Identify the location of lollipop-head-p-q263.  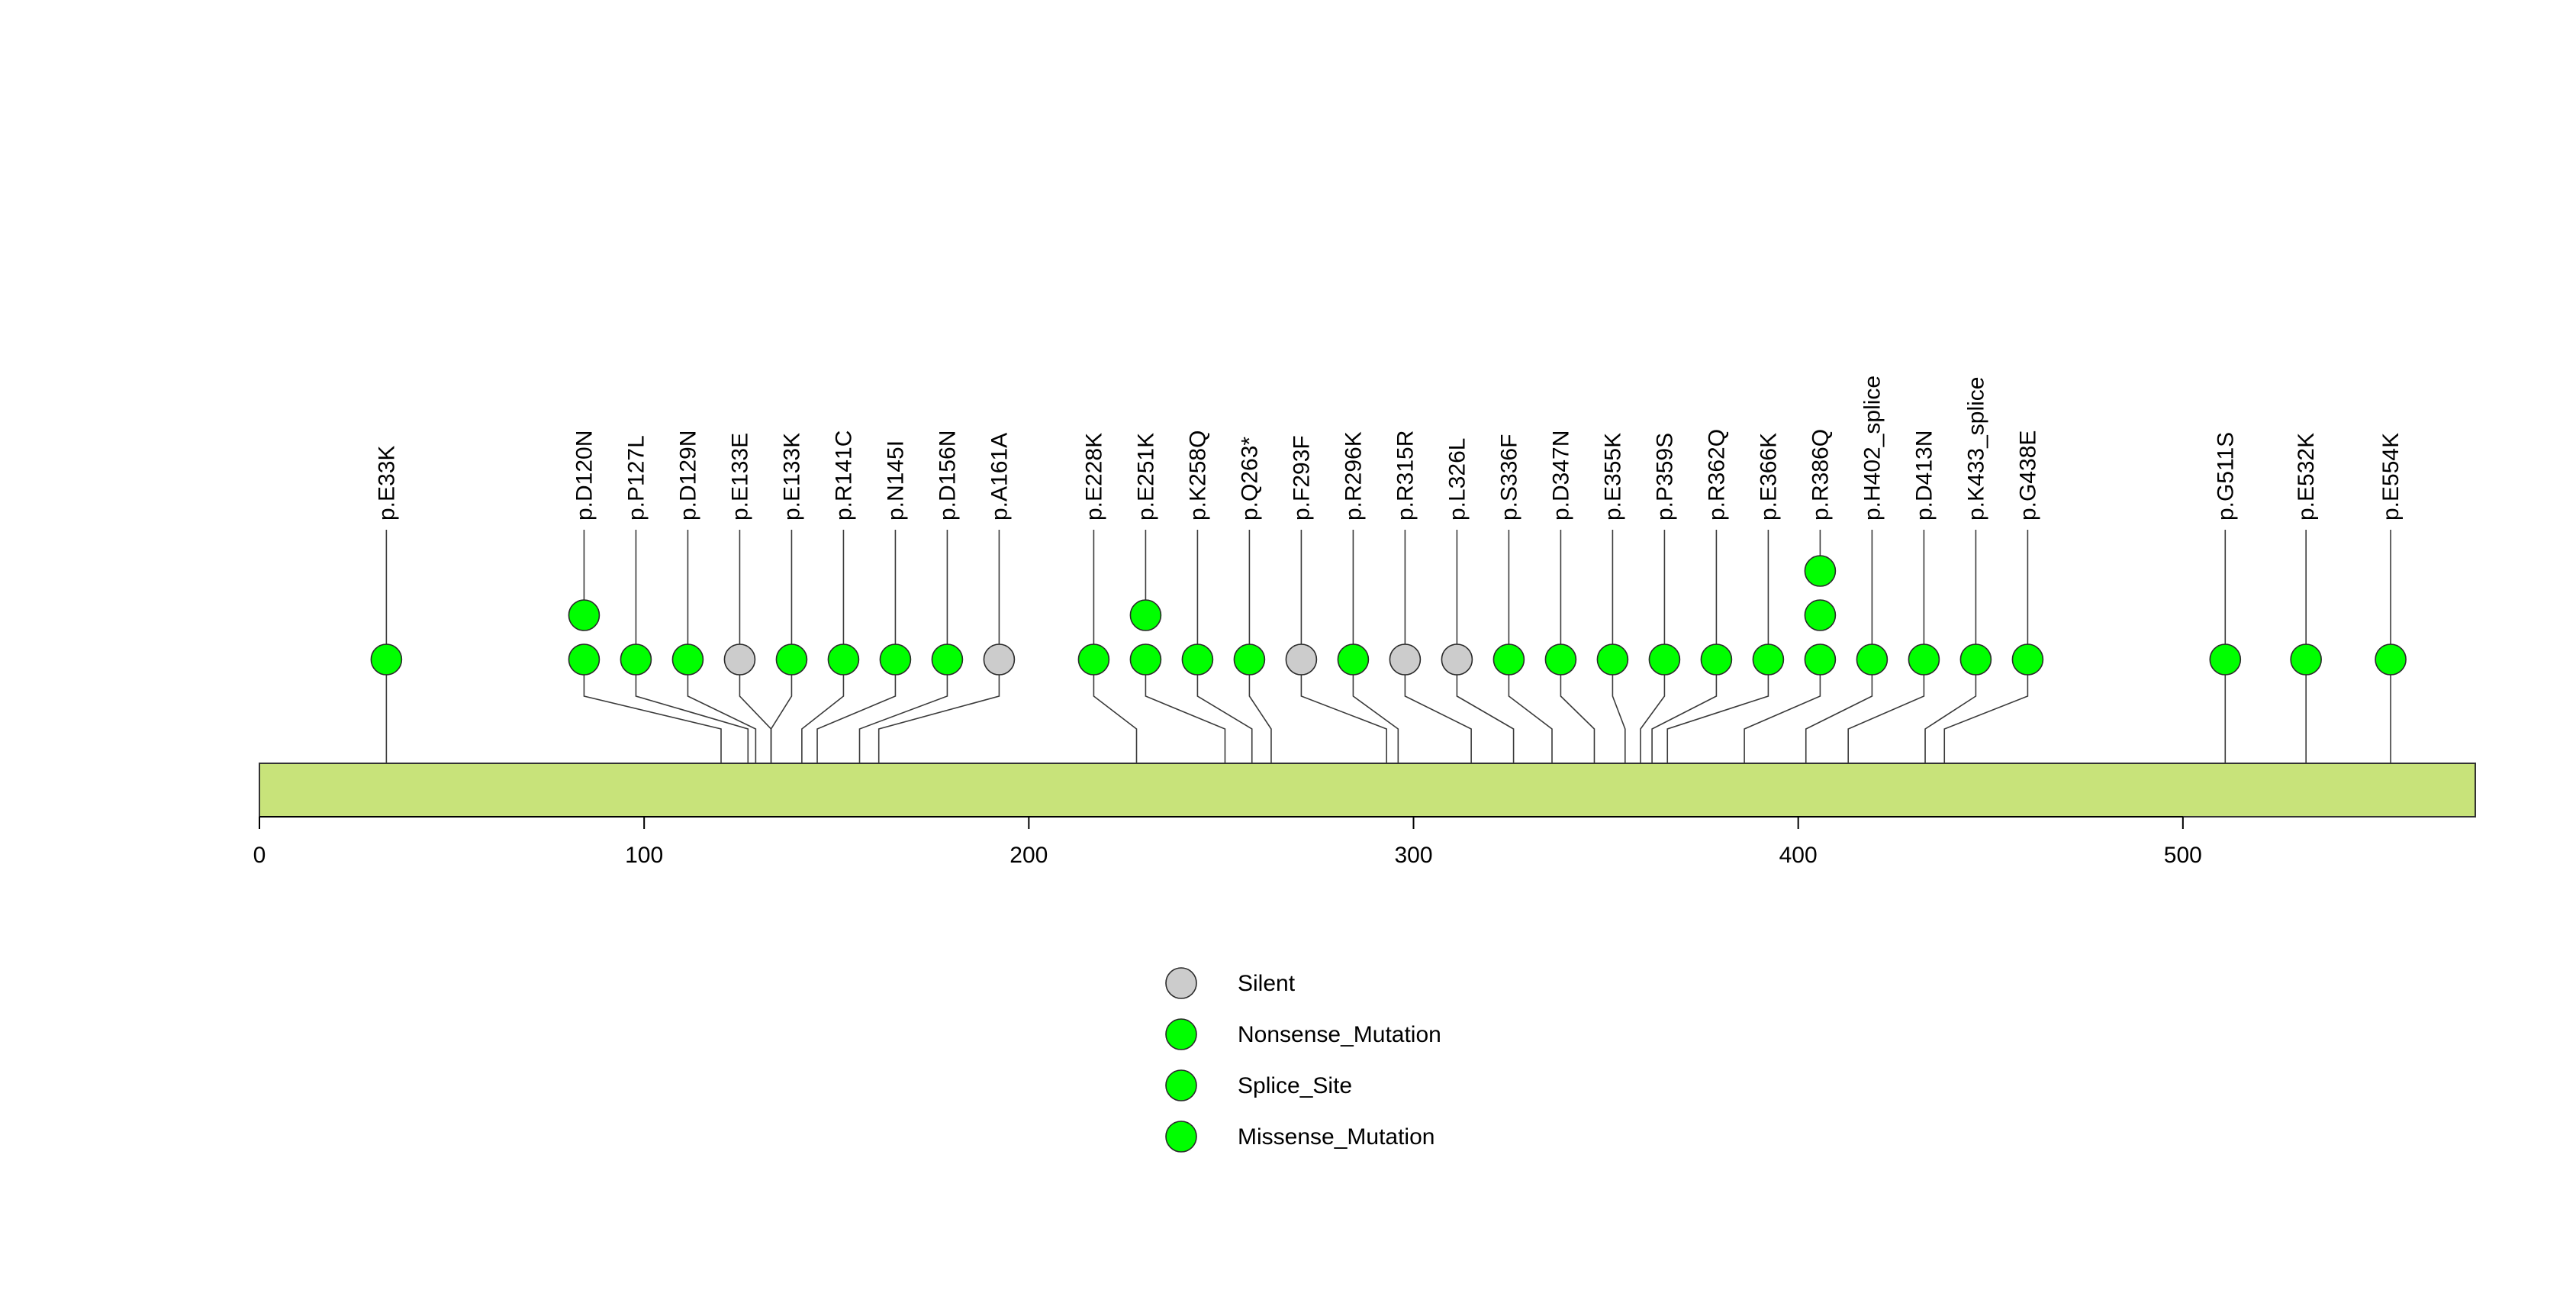
(1249, 660).